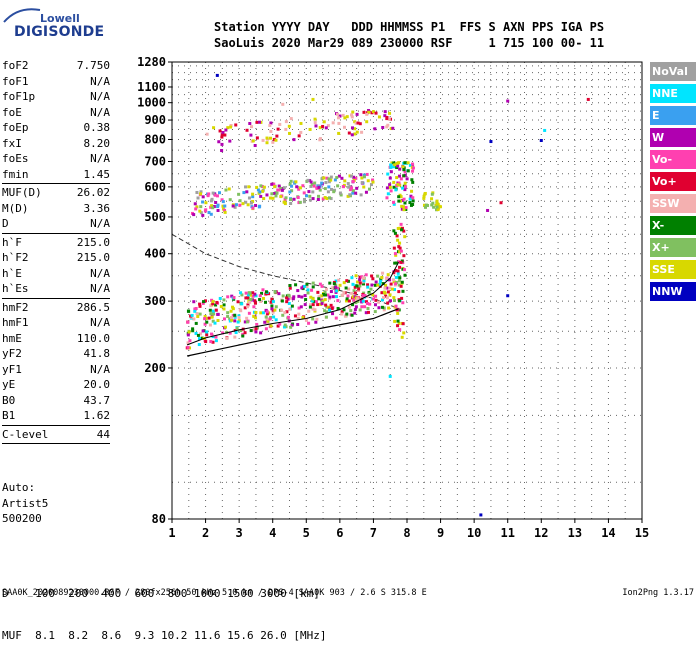 The image size is (700, 657). What do you see at coordinates (155, 161) in the screenshot?
I see `y-tick-label: 700` at bounding box center [155, 161].